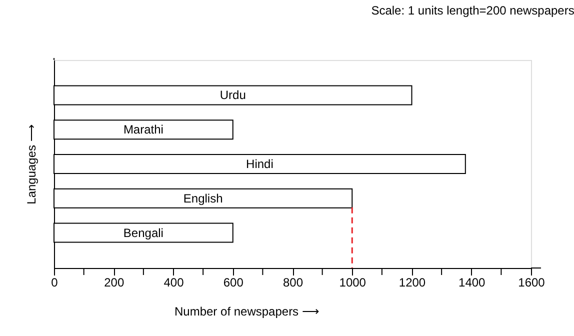 This screenshot has height=336, width=574. I want to click on x-tick-label: 200, so click(114, 283).